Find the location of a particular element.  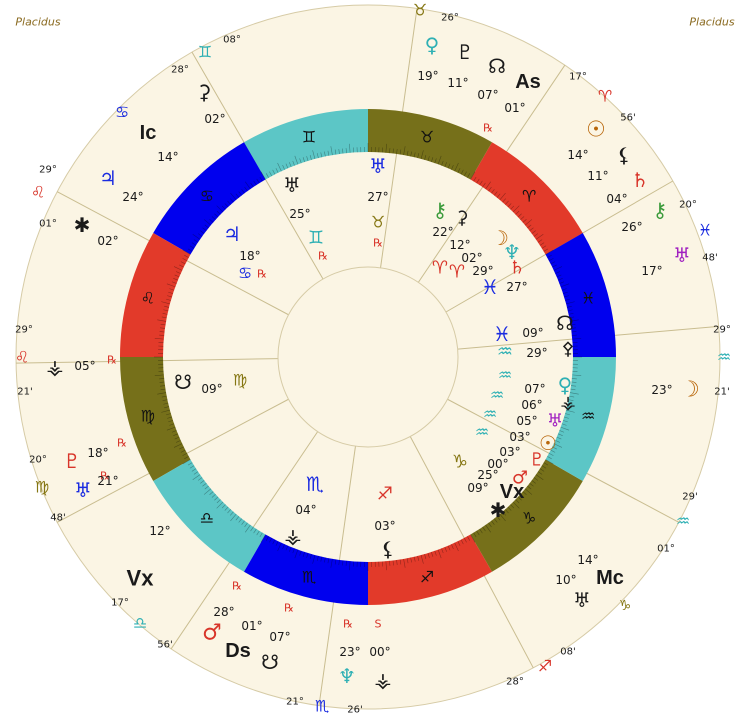

chart-label: 29° is located at coordinates (48, 170).